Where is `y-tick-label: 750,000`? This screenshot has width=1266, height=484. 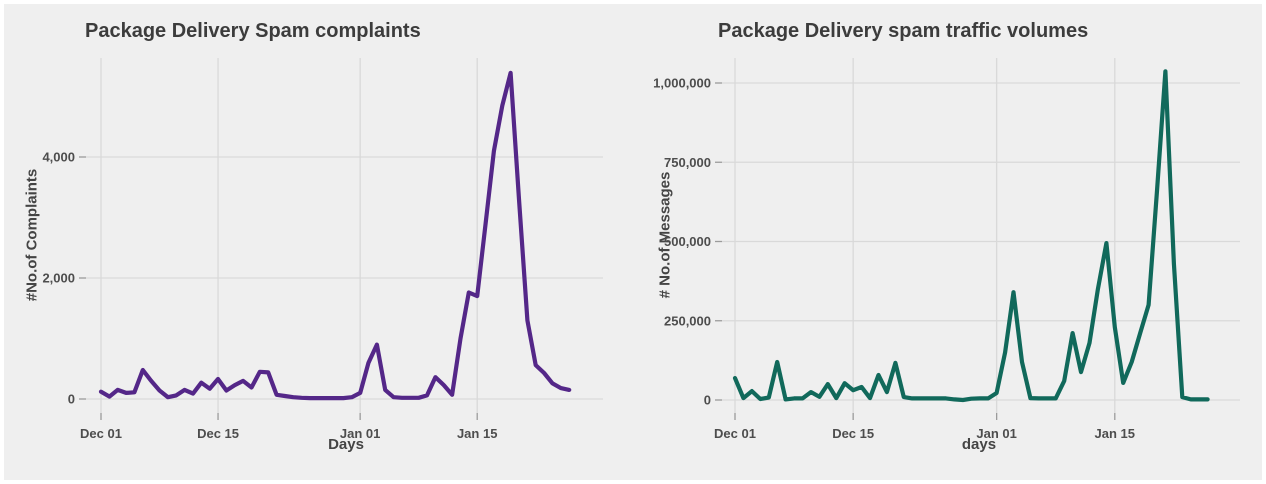
y-tick-label: 750,000 is located at coordinates (687, 162).